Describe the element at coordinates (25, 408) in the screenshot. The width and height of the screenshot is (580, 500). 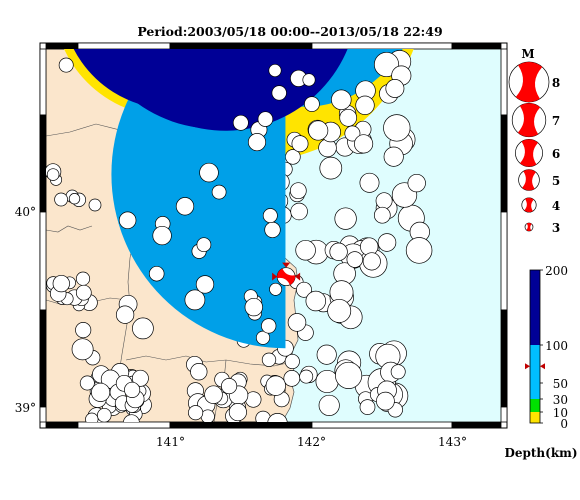
I see `lat-tick-label: 39°` at that location.